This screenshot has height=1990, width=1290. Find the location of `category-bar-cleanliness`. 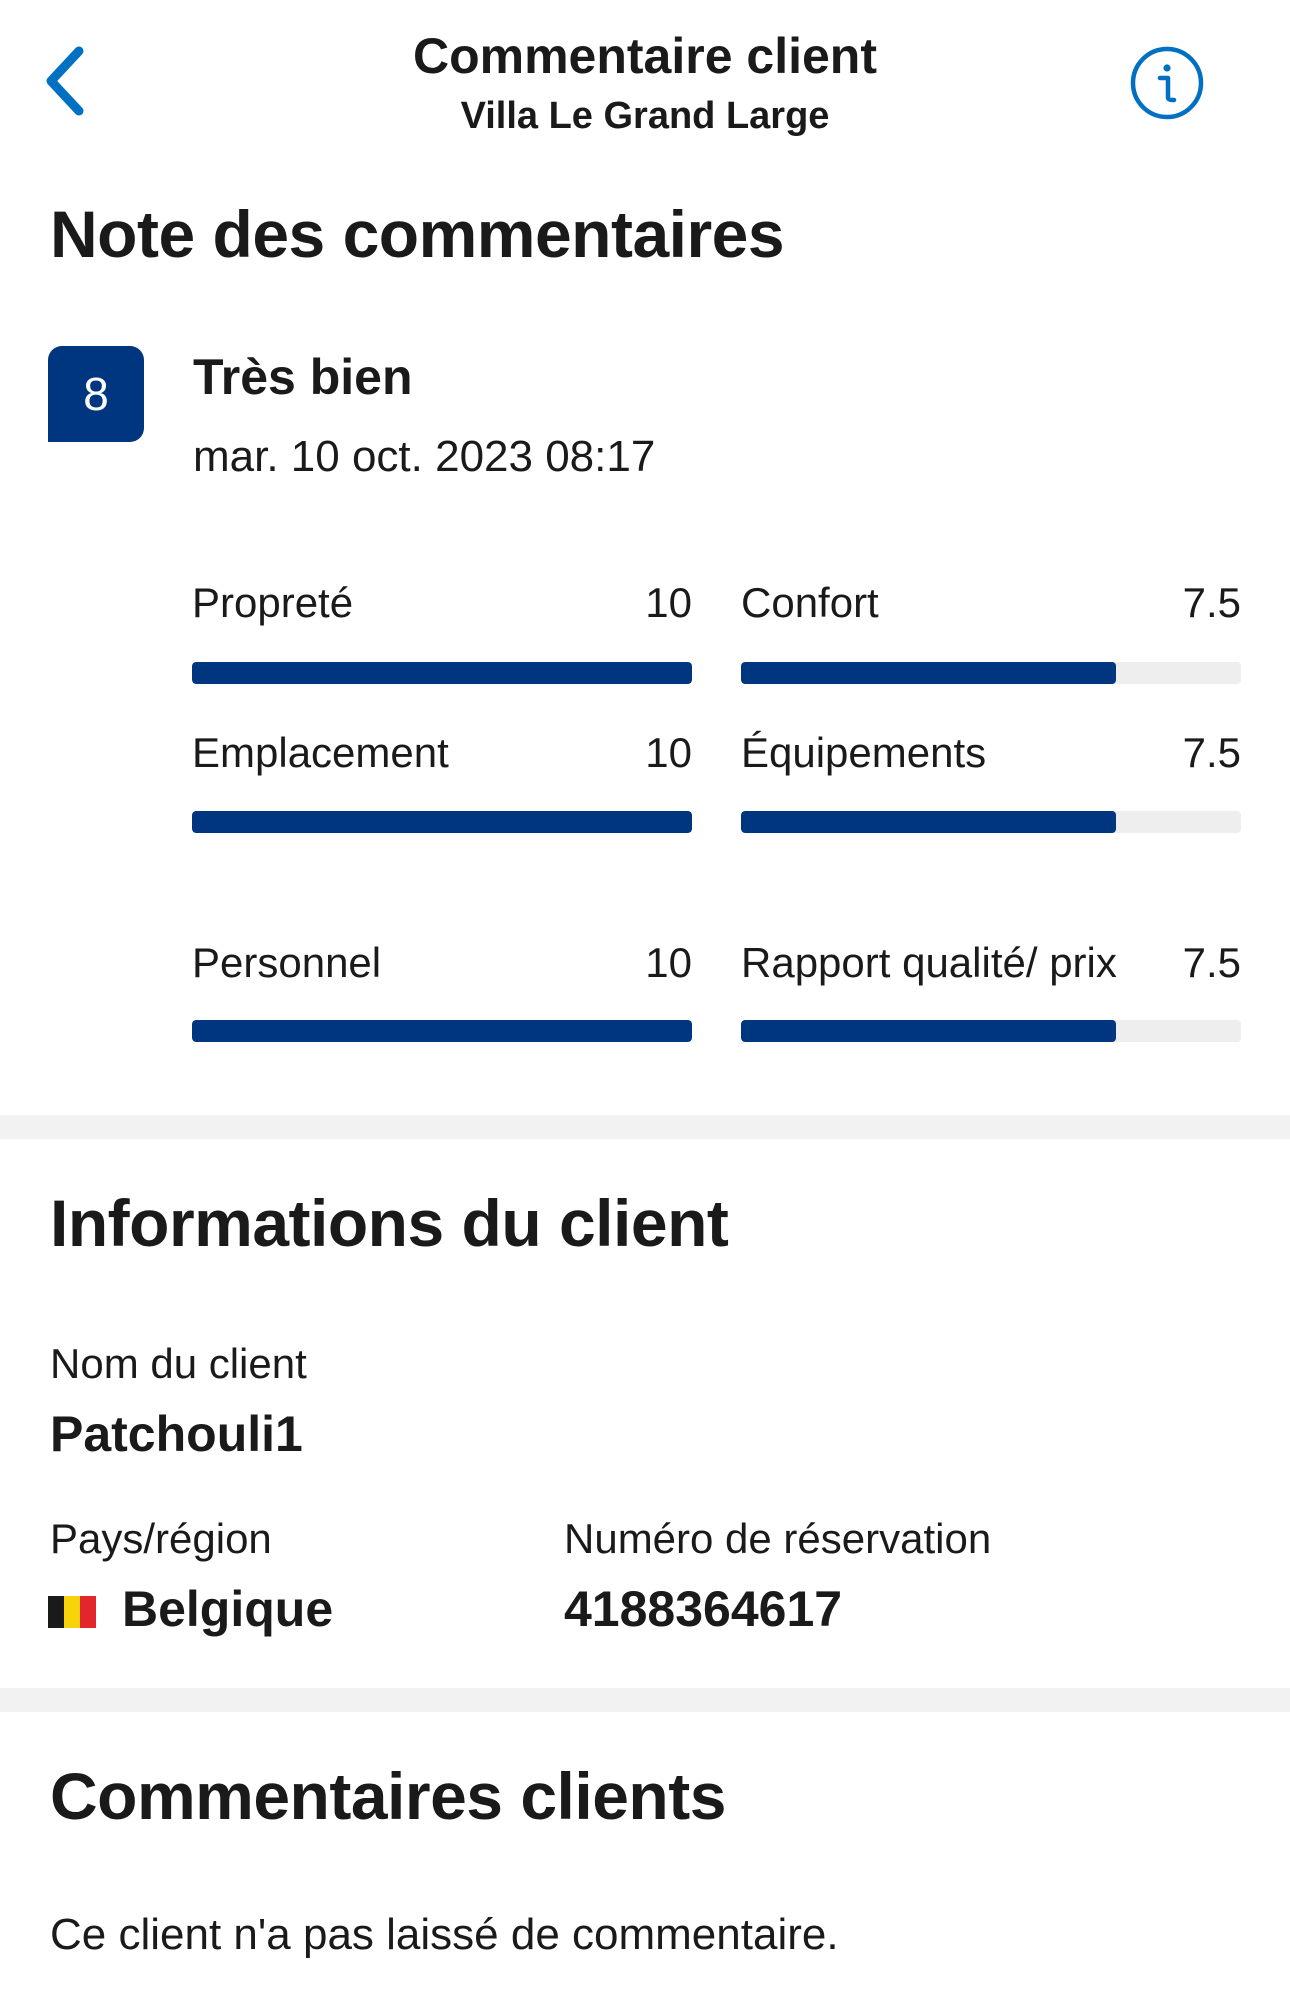

category-bar-cleanliness is located at coordinates (442, 673).